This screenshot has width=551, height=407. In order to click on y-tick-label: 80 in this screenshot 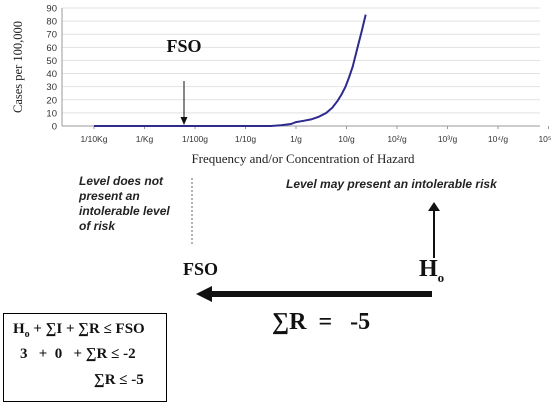, I will do `click(51, 22)`.